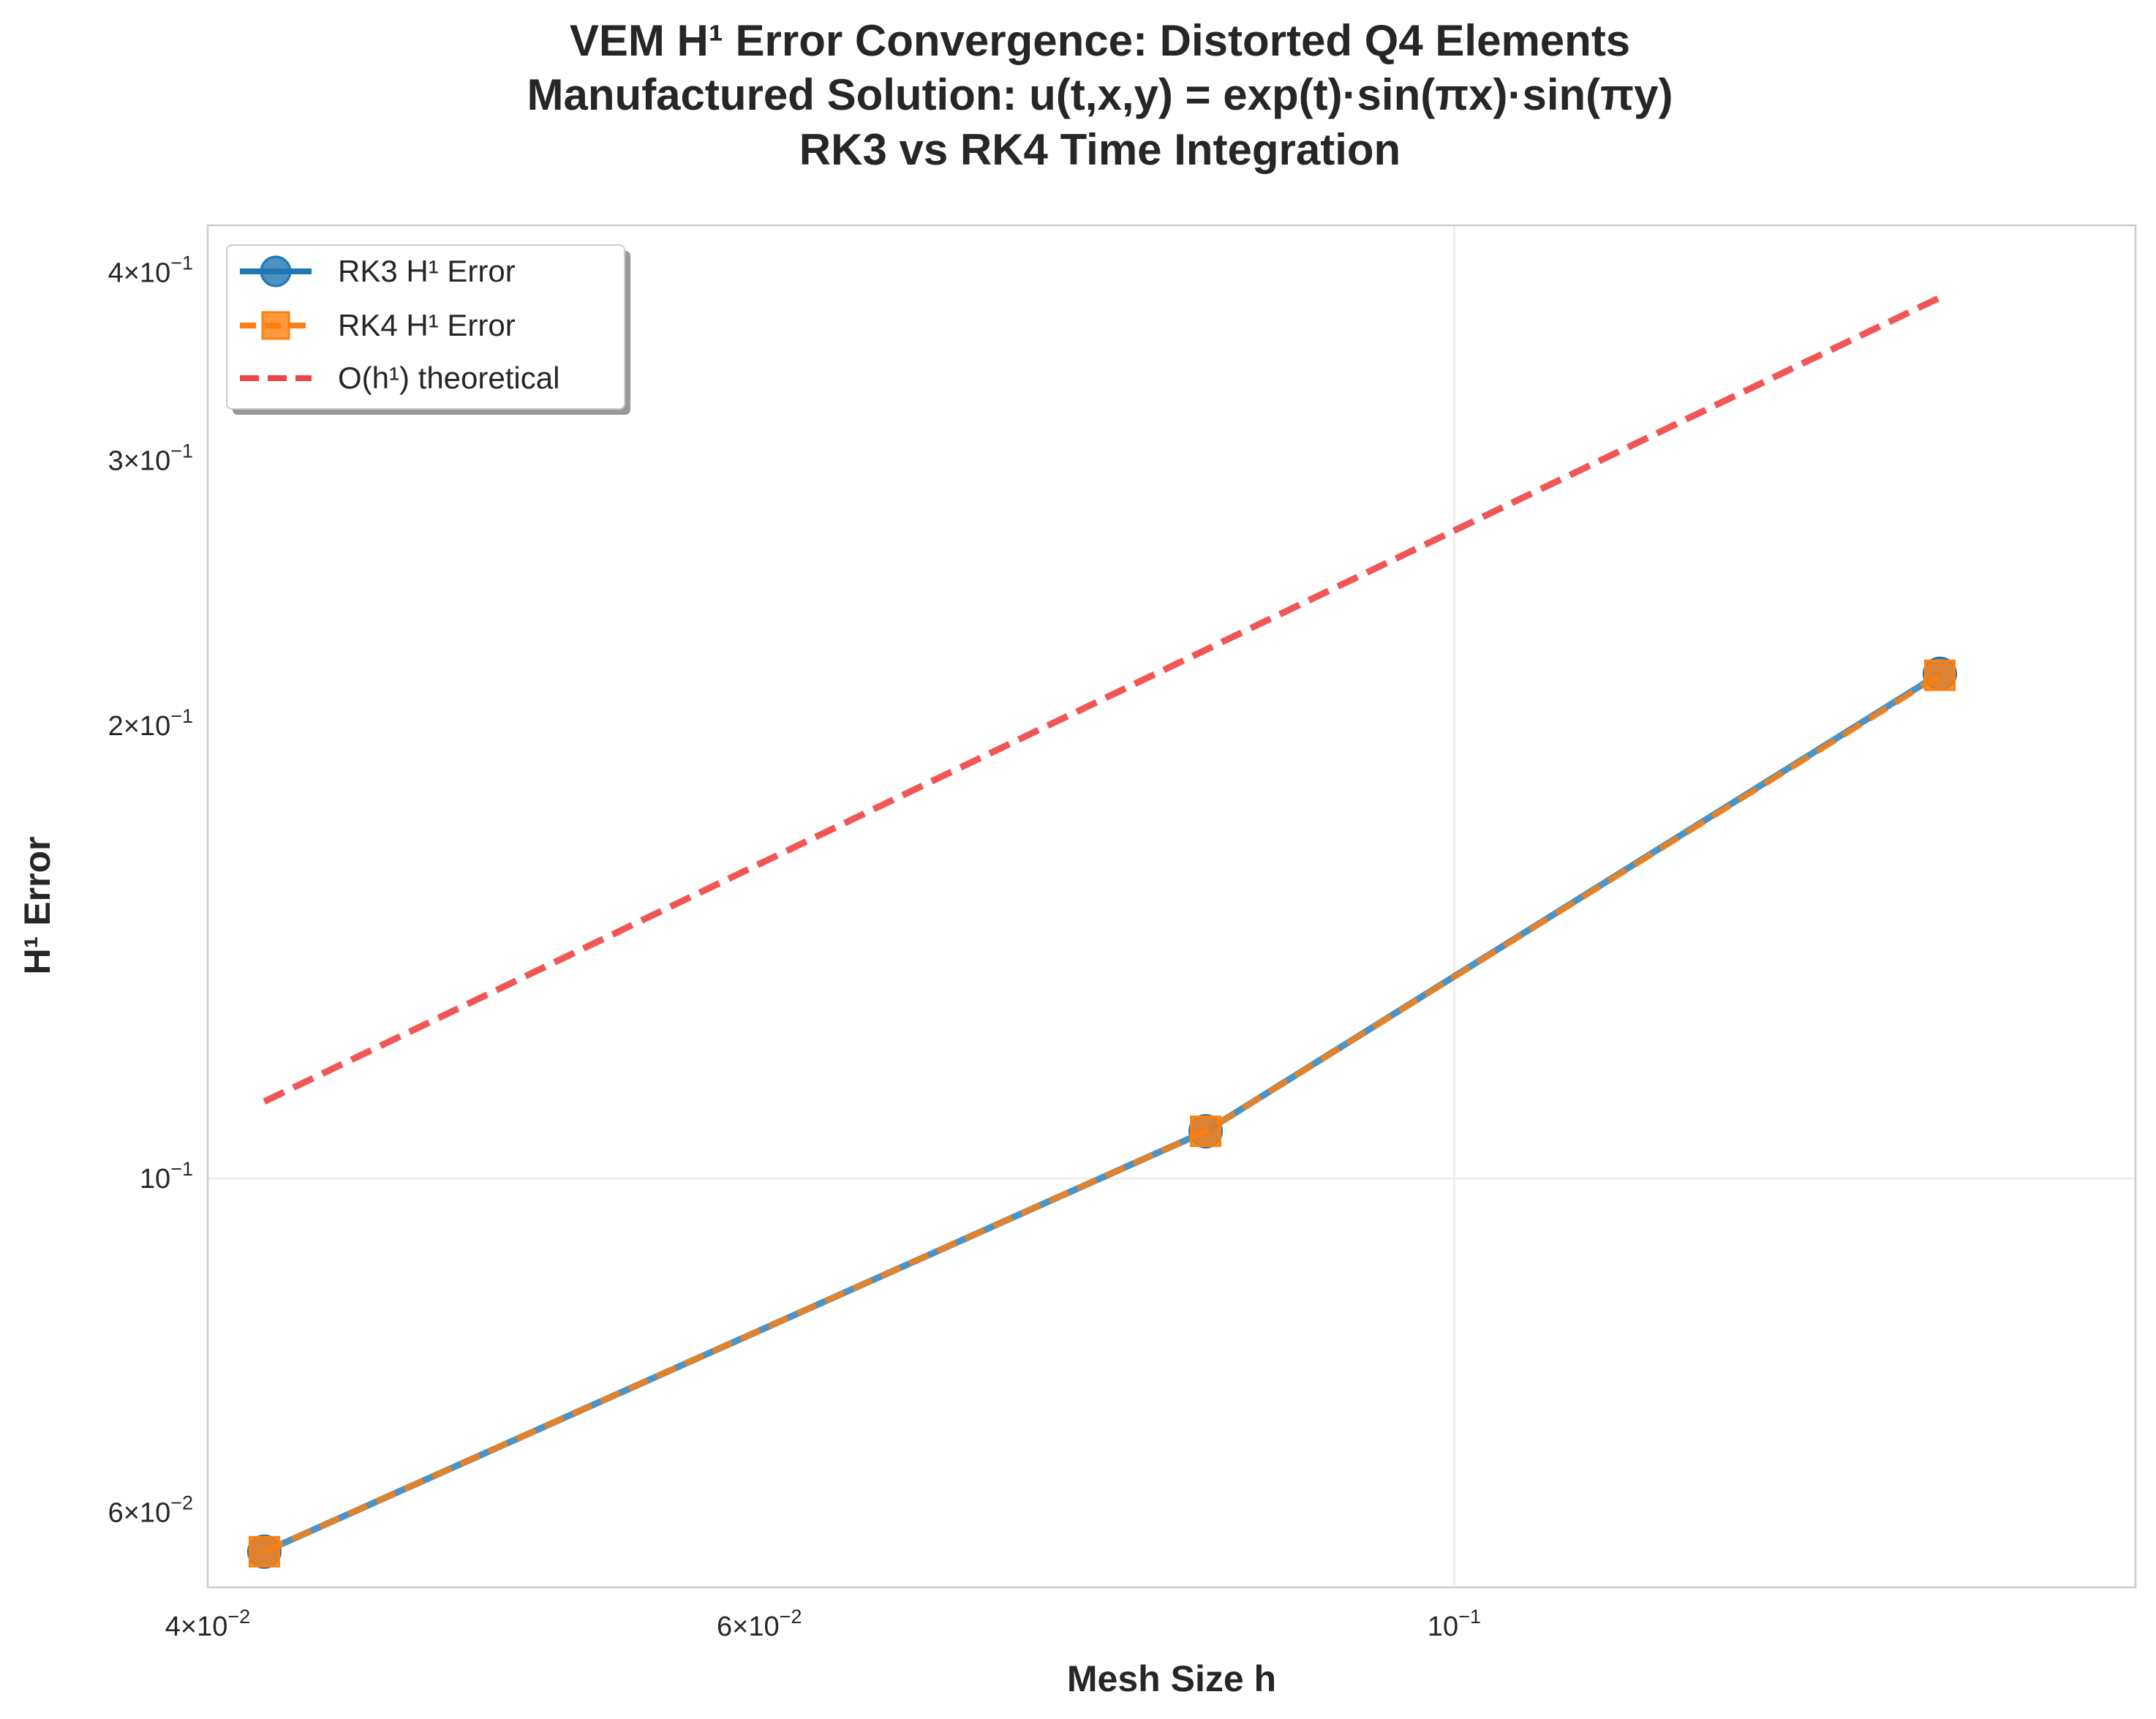  I want to click on y-axis-ticks: 6×10⁻² 10−1 2×10⁻¹ 3×10⁻¹ 4×10⁻¹, so click(150, 891).